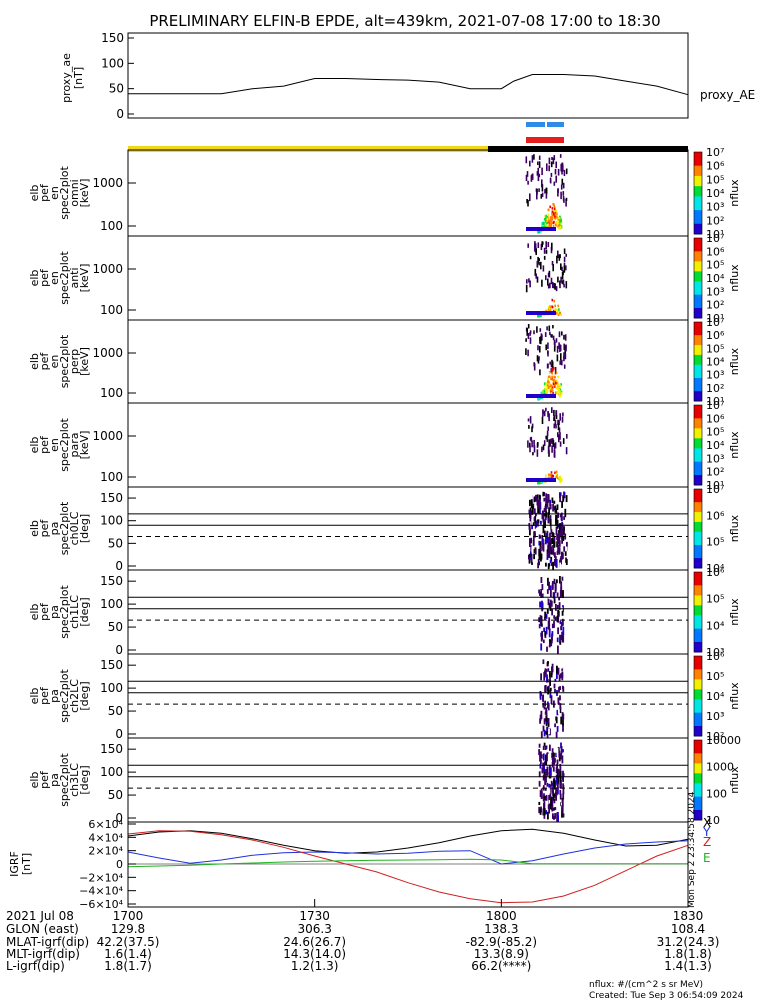 This screenshot has height=1000, width=775. Describe the element at coordinates (107, 353) in the screenshot. I see `y-tick-label: 1000` at that location.